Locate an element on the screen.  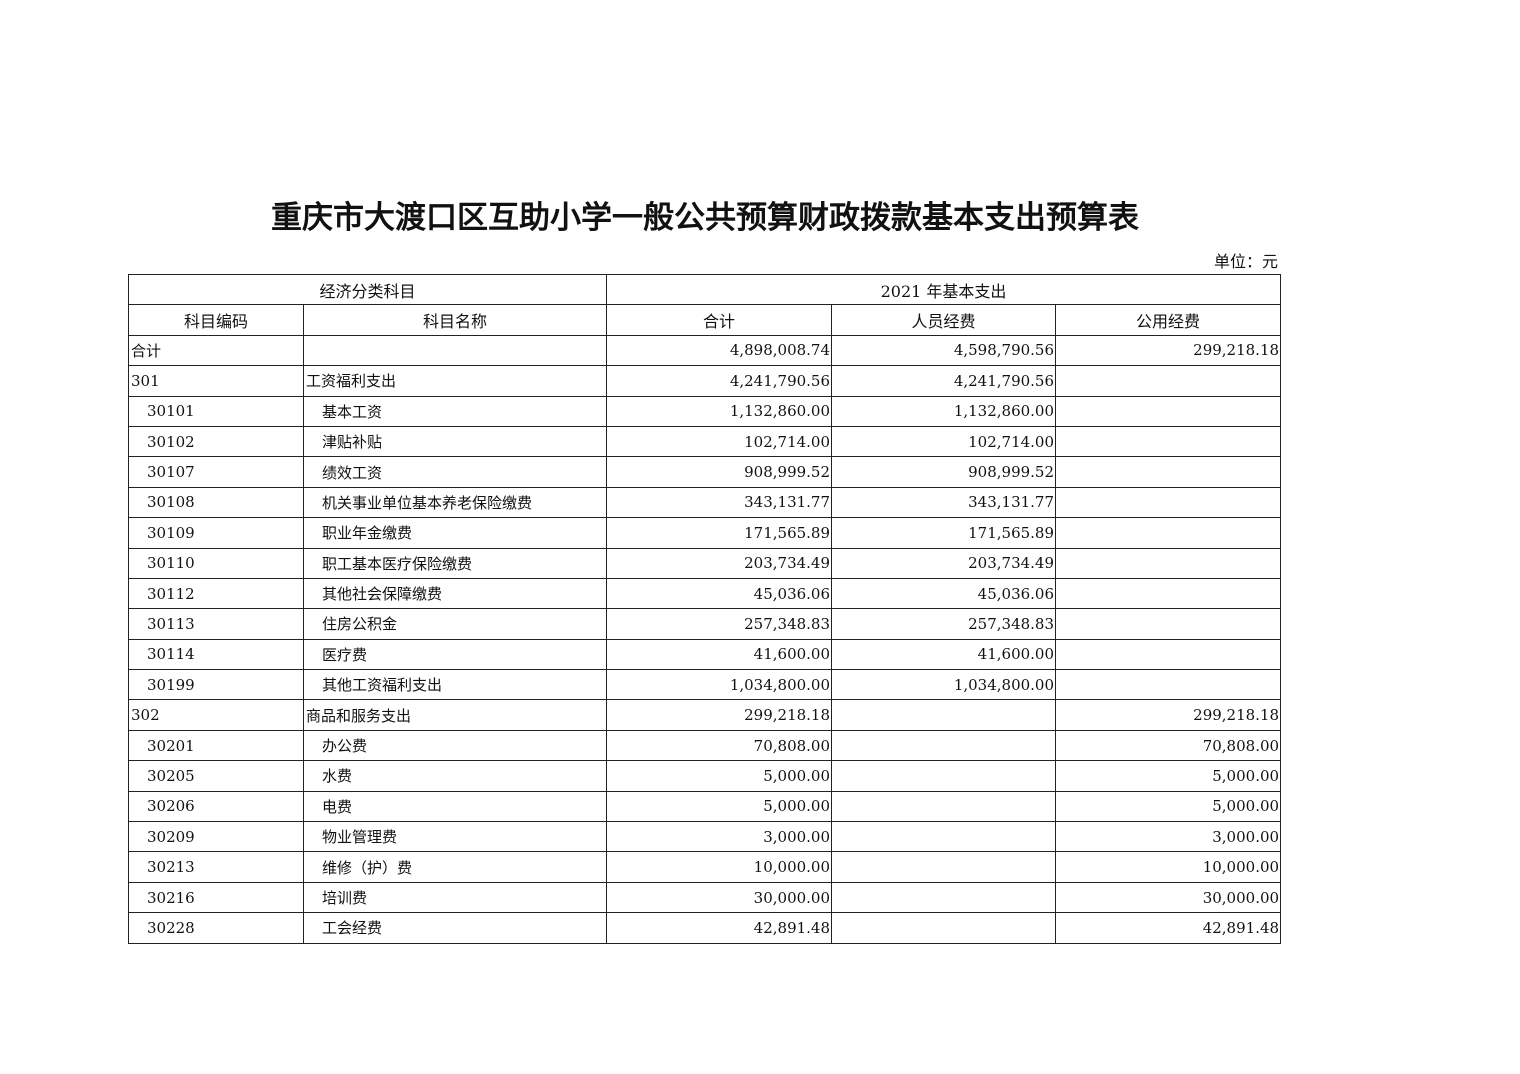
table-row: 30113 住房公积金 257,348.83 257,348.83 is located at coordinates (705, 624).